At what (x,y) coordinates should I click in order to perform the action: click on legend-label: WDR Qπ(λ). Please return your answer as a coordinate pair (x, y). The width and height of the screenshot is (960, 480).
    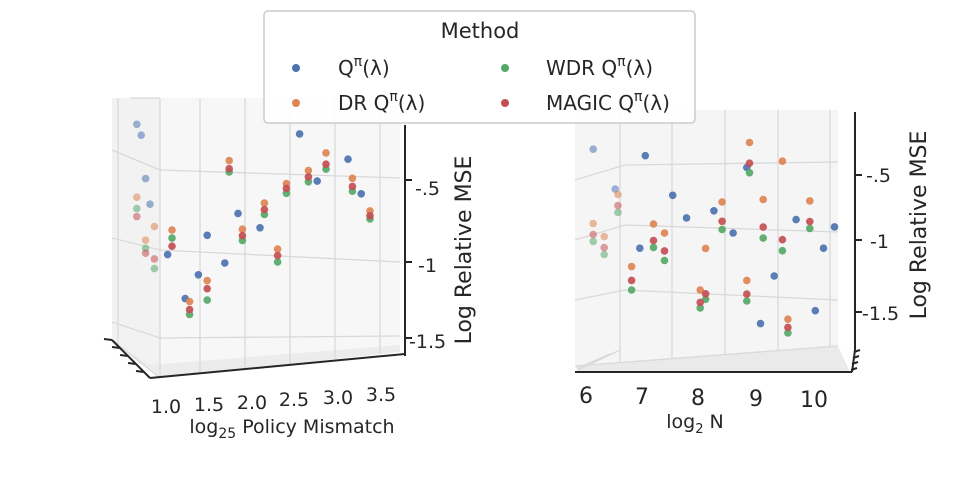
    Looking at the image, I should click on (599, 67).